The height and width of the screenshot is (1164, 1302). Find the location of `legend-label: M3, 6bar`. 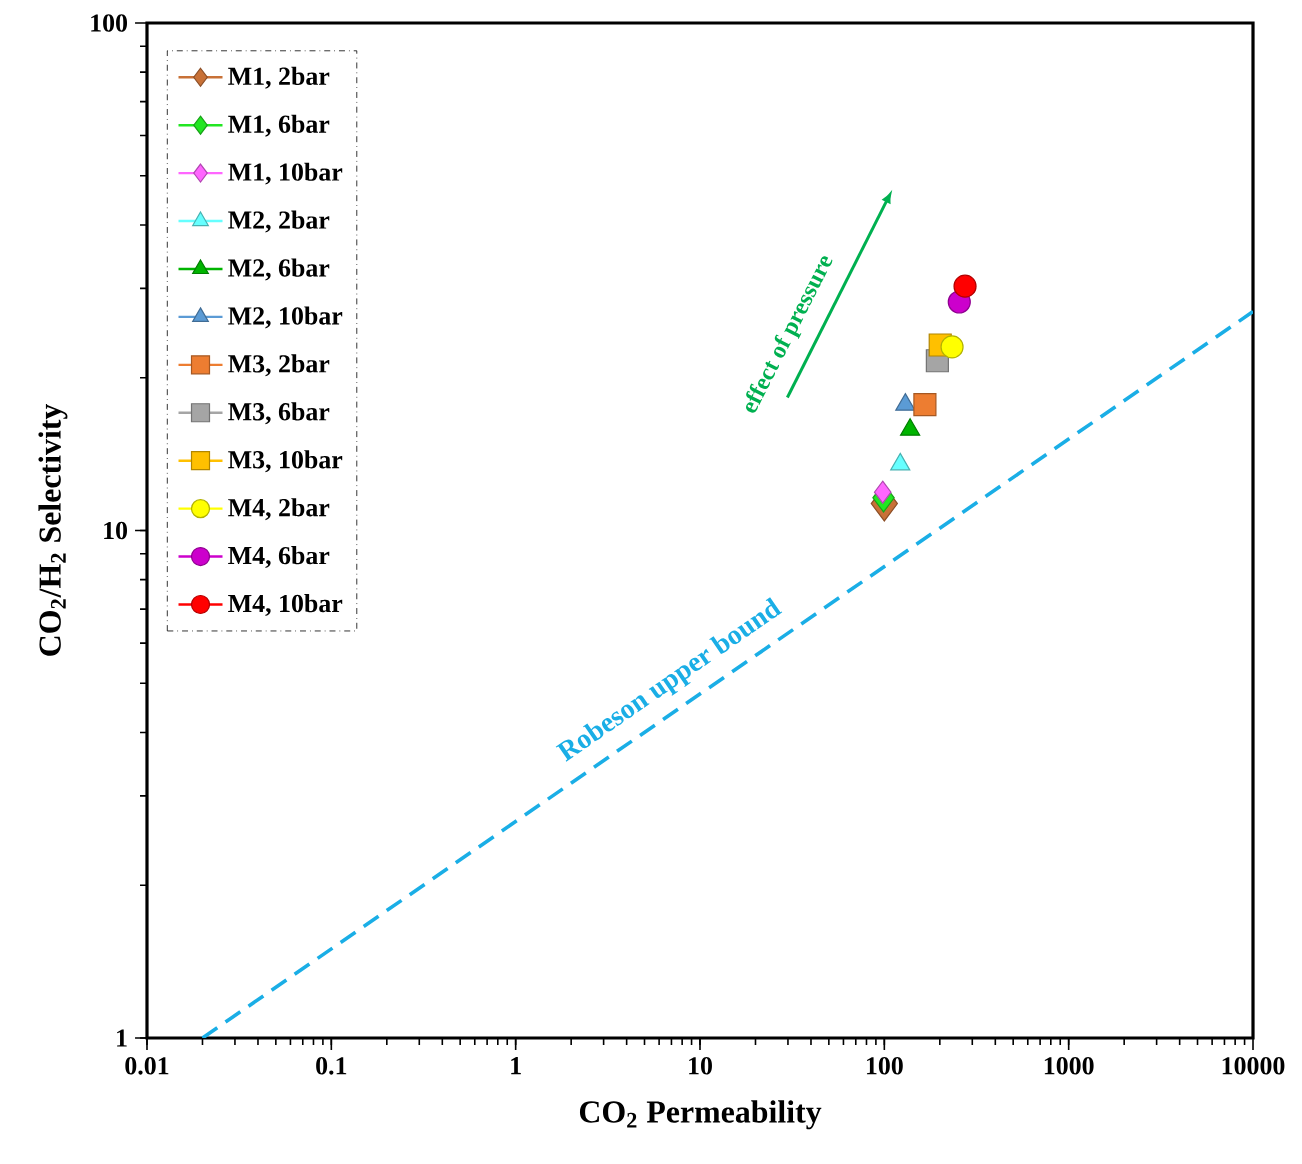

legend-label: M3, 6bar is located at coordinates (279, 413).